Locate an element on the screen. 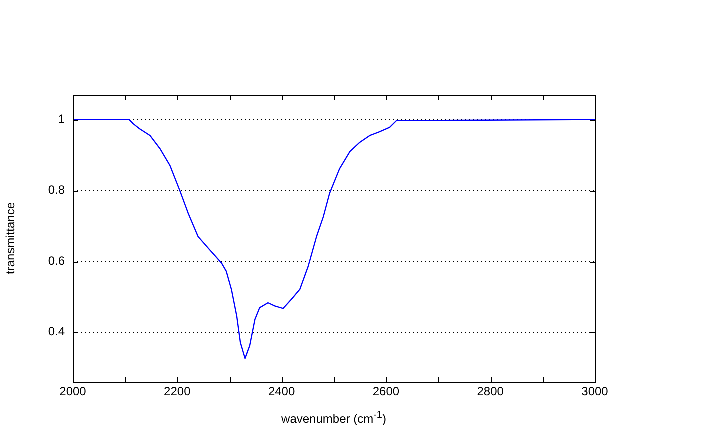  y-tick-label: 0.8 is located at coordinates (57, 189).